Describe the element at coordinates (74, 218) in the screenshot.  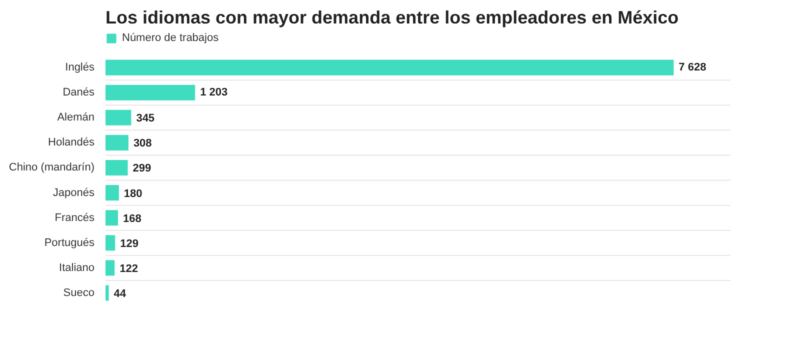
I see `y-tick-label: Francés` at that location.